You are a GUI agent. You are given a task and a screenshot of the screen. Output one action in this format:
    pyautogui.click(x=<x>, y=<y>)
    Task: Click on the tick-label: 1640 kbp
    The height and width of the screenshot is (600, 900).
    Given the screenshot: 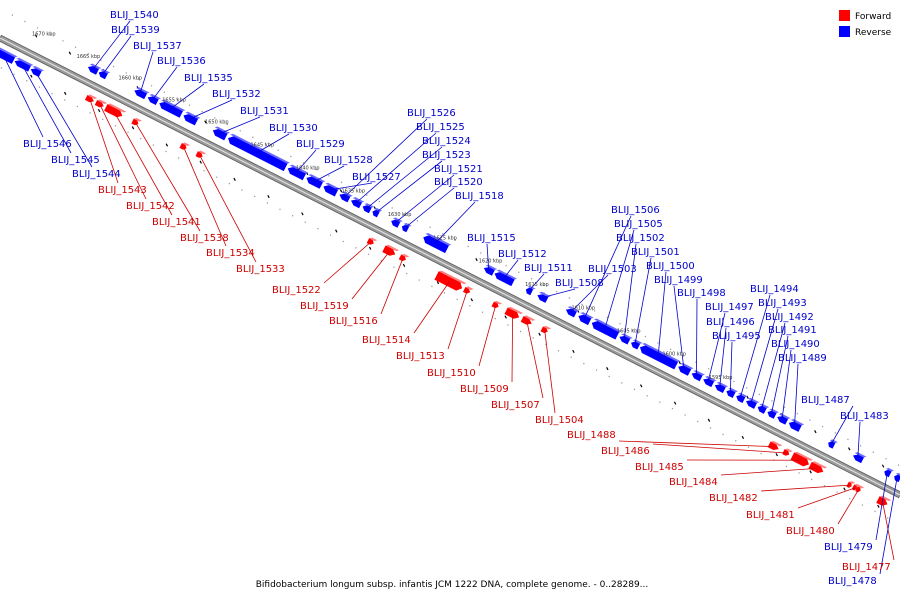 What is the action you would take?
    pyautogui.click(x=308, y=169)
    